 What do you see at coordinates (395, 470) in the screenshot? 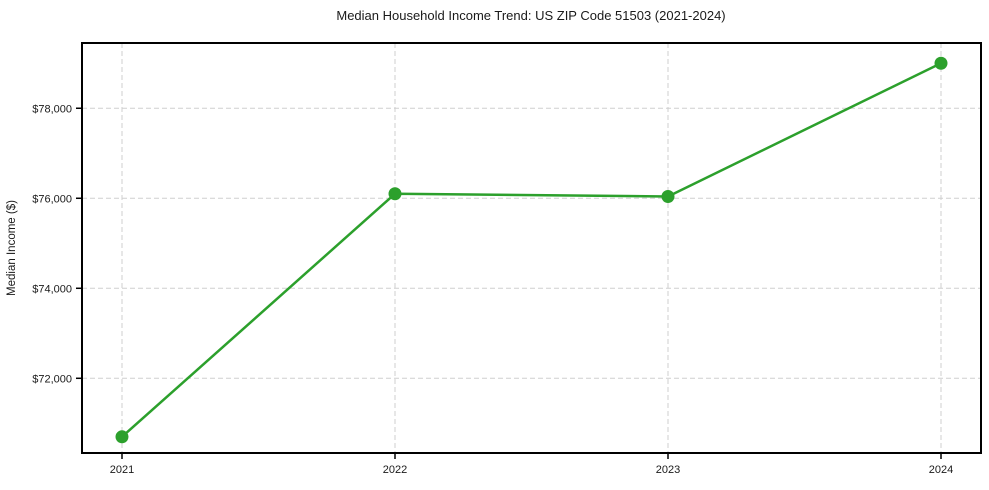
I see `x-tick-label: 2022` at bounding box center [395, 470].